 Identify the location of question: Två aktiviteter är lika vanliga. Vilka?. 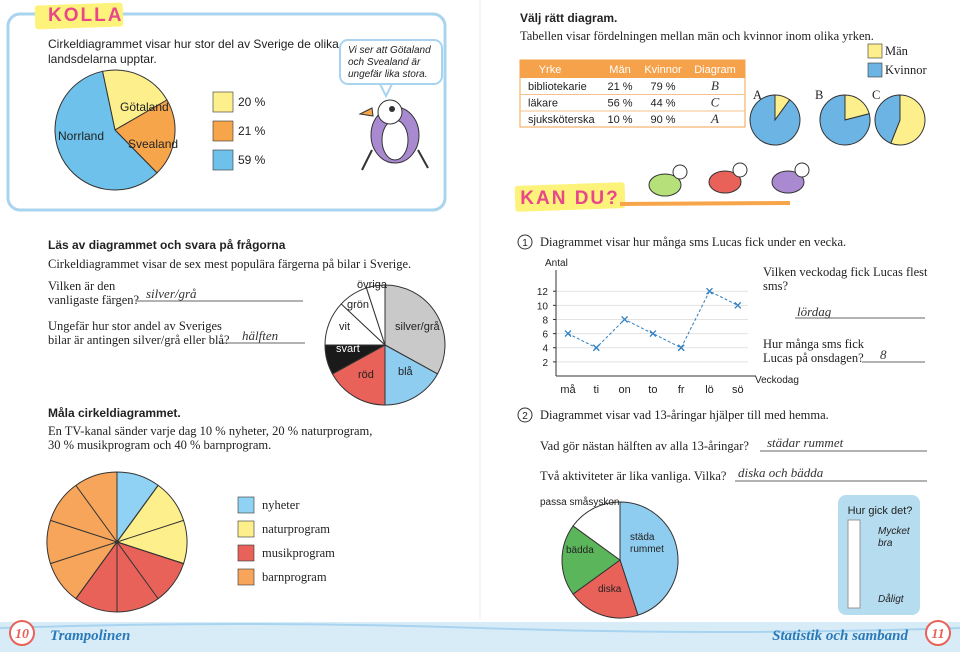
(633, 476).